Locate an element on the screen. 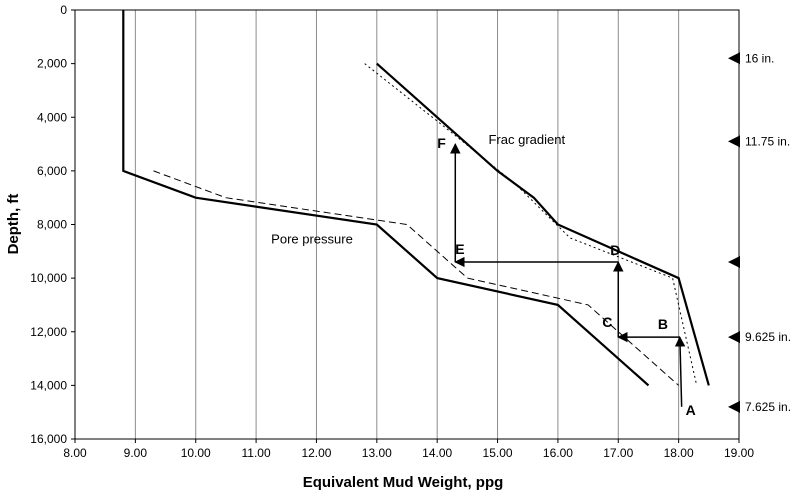 Image resolution: width=800 pixels, height=494 pixels. arrow-a-to-b is located at coordinates (680, 371).